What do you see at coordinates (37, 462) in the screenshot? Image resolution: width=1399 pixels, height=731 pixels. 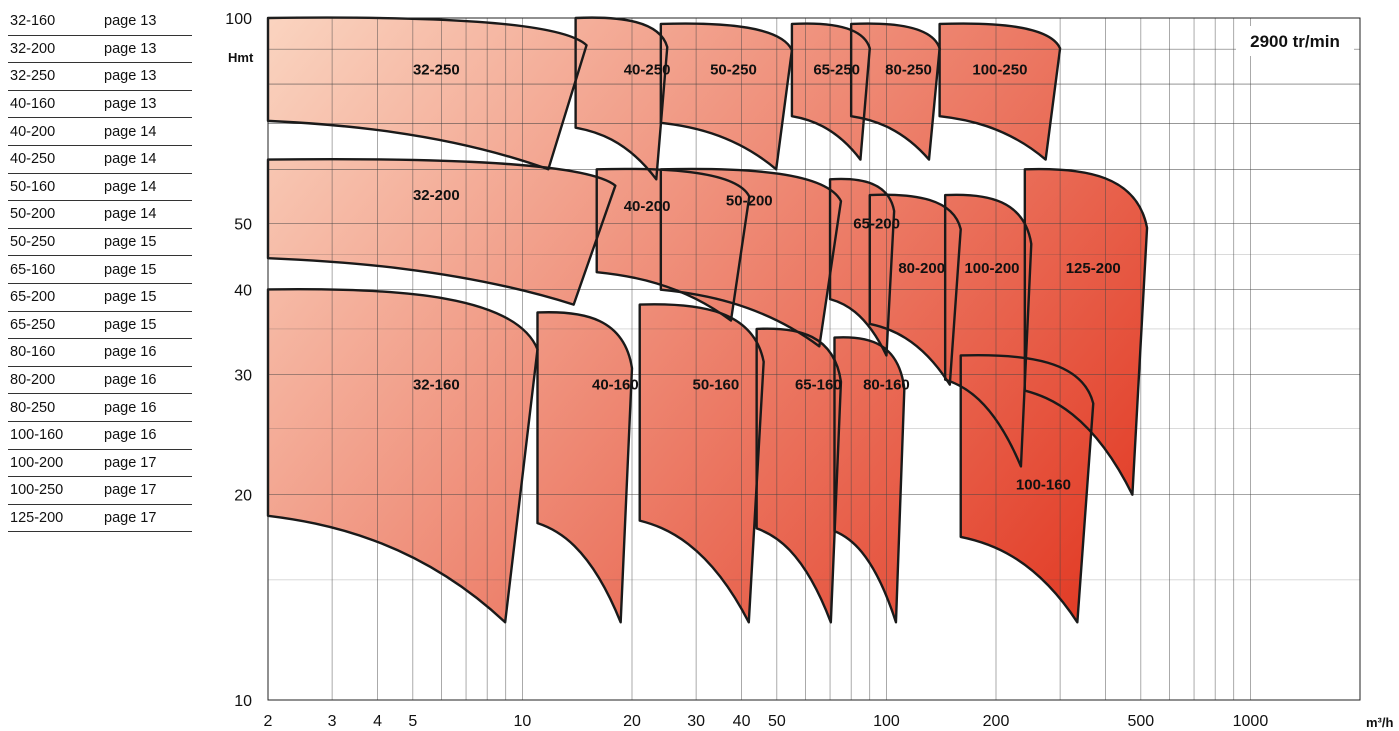 I see `index-model: 100-200` at bounding box center [37, 462].